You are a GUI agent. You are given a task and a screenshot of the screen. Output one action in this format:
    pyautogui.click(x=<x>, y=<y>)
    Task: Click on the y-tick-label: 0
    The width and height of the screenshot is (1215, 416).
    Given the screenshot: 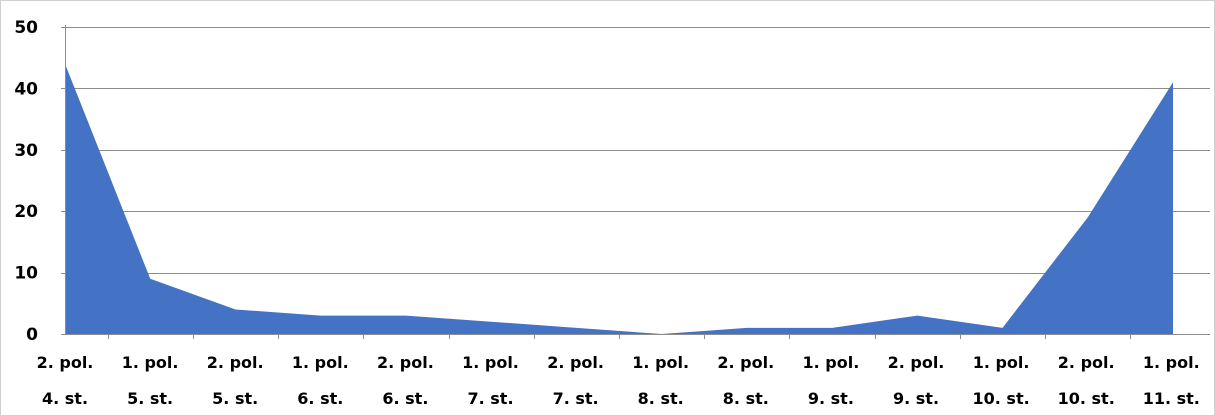 What is the action you would take?
    pyautogui.click(x=32, y=335)
    